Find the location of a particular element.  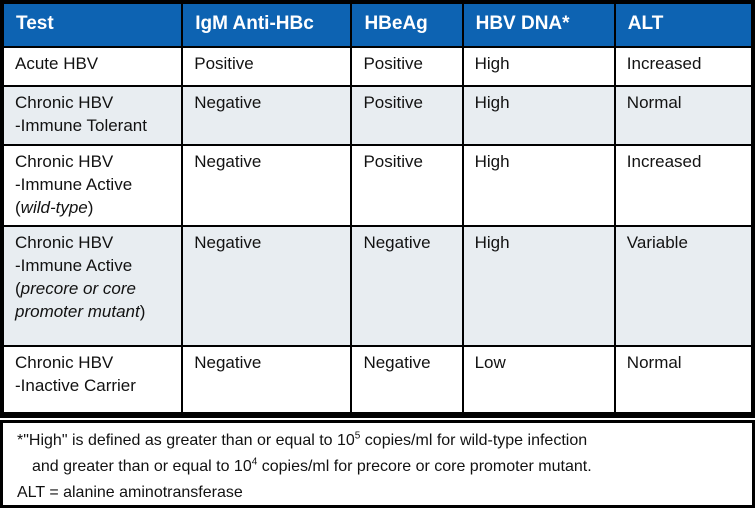

test-name-line: promoter mutant) is located at coordinates (95, 311).